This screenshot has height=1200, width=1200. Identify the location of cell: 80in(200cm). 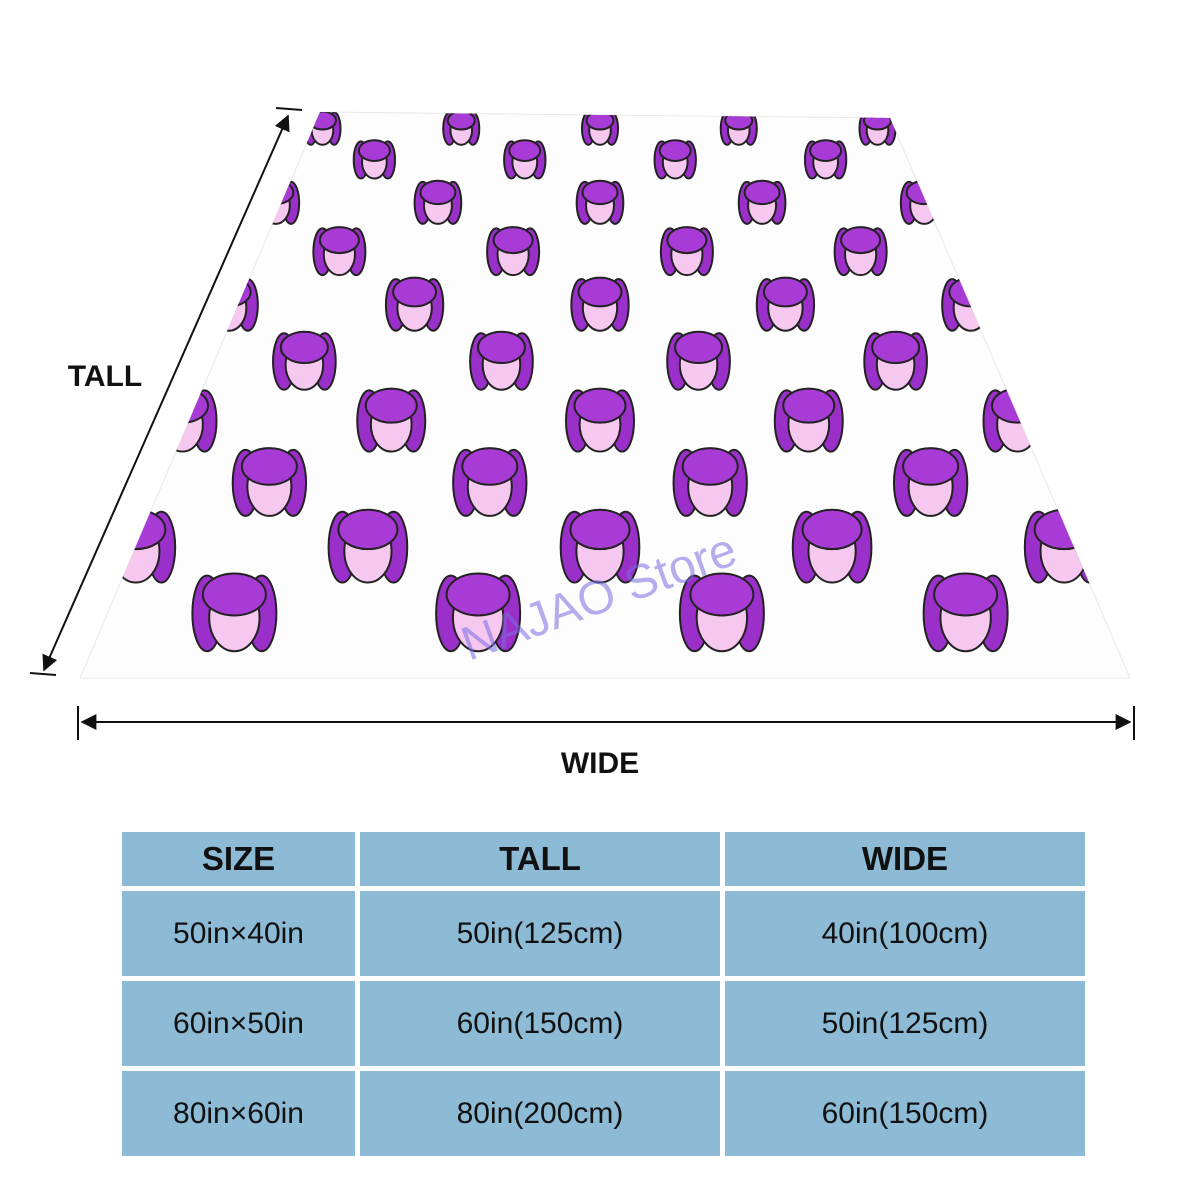
(540, 1113).